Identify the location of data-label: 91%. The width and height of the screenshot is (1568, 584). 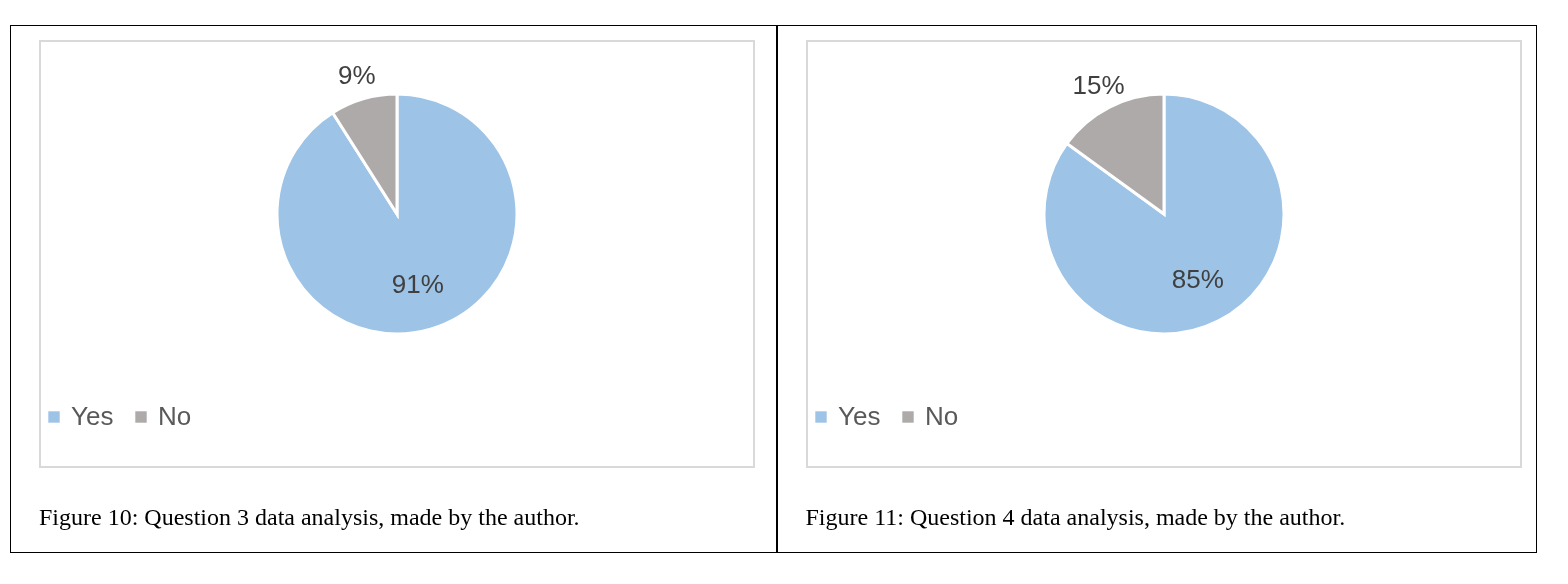
(417, 284).